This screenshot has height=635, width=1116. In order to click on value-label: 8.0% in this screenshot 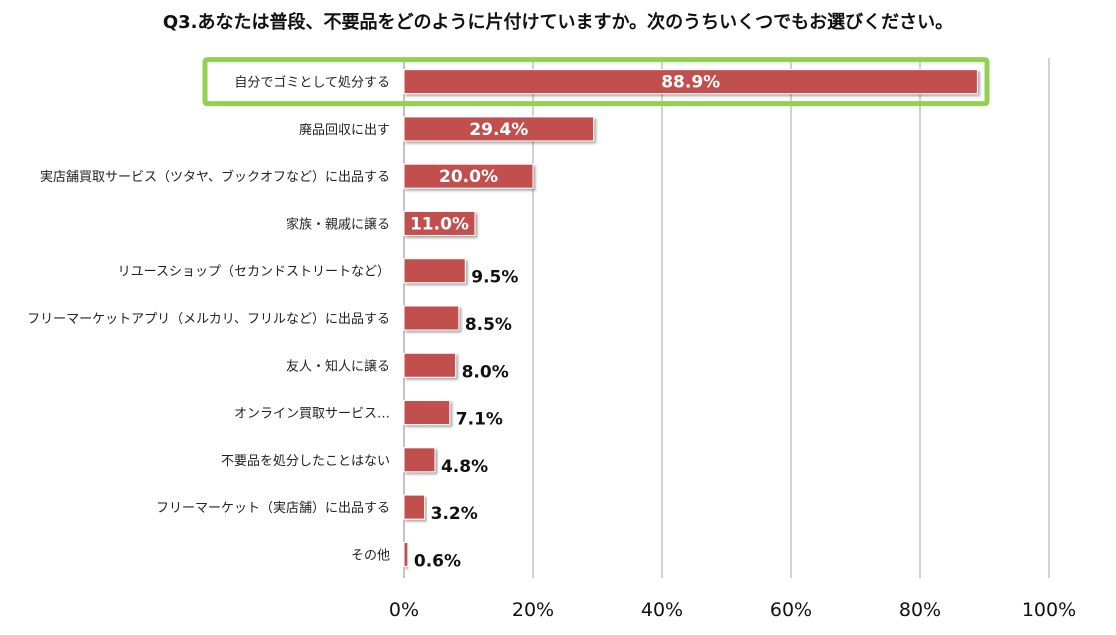, I will do `click(485, 372)`.